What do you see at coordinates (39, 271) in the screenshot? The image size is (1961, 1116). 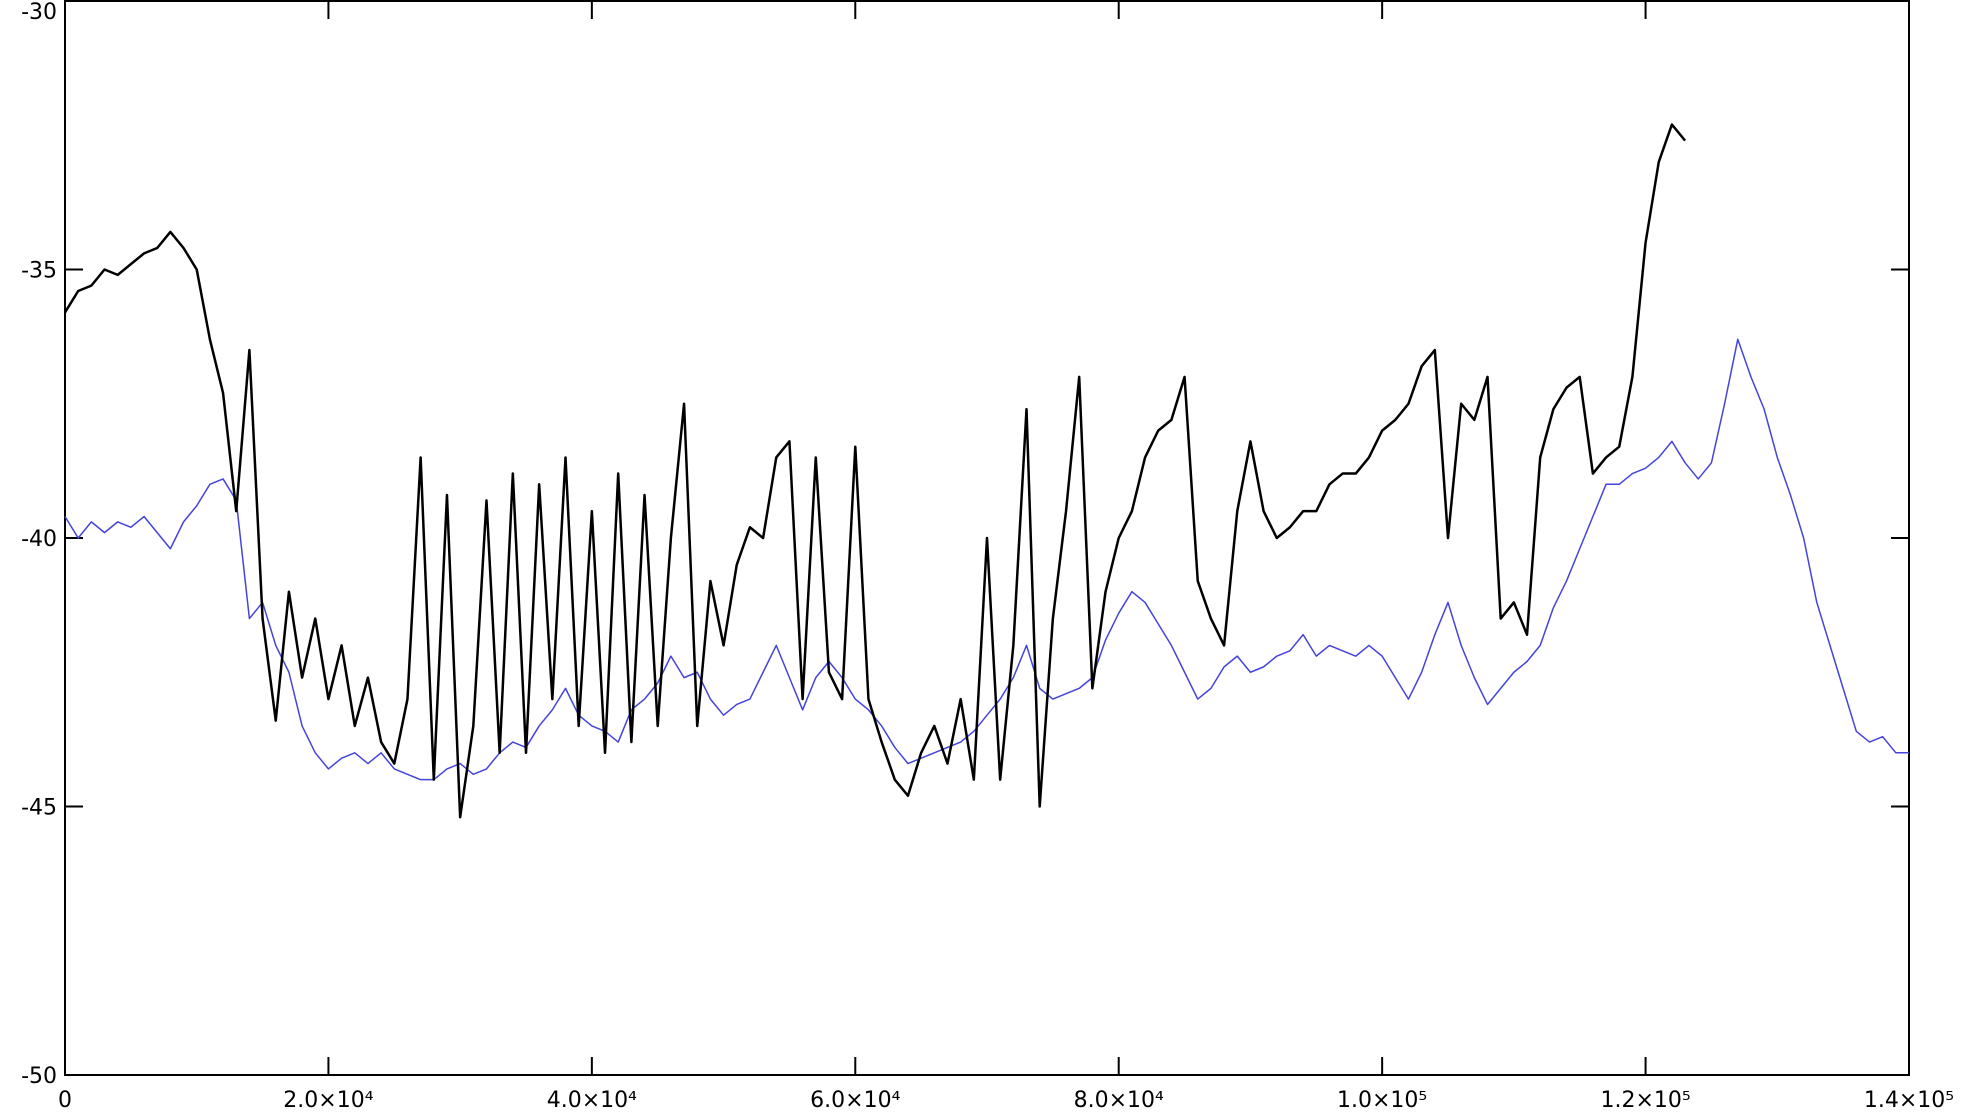 I see `y-tick-label: -35` at bounding box center [39, 271].